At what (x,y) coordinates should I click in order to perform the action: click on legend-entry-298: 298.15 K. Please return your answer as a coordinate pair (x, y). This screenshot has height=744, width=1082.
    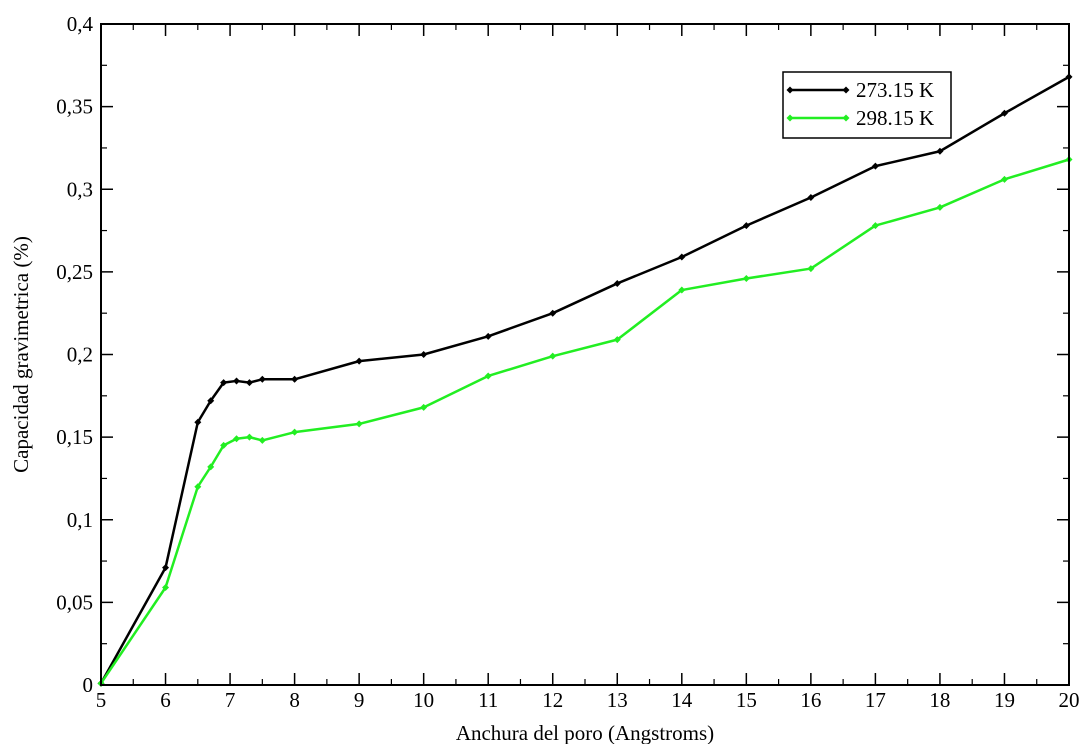
    Looking at the image, I should click on (860, 118).